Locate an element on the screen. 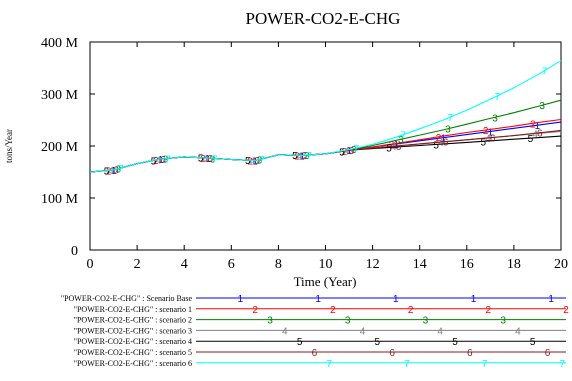 This screenshot has height=381, width=572. legend-label: "POWER-CO2-E-CHG" : scenario 5 is located at coordinates (133, 352).